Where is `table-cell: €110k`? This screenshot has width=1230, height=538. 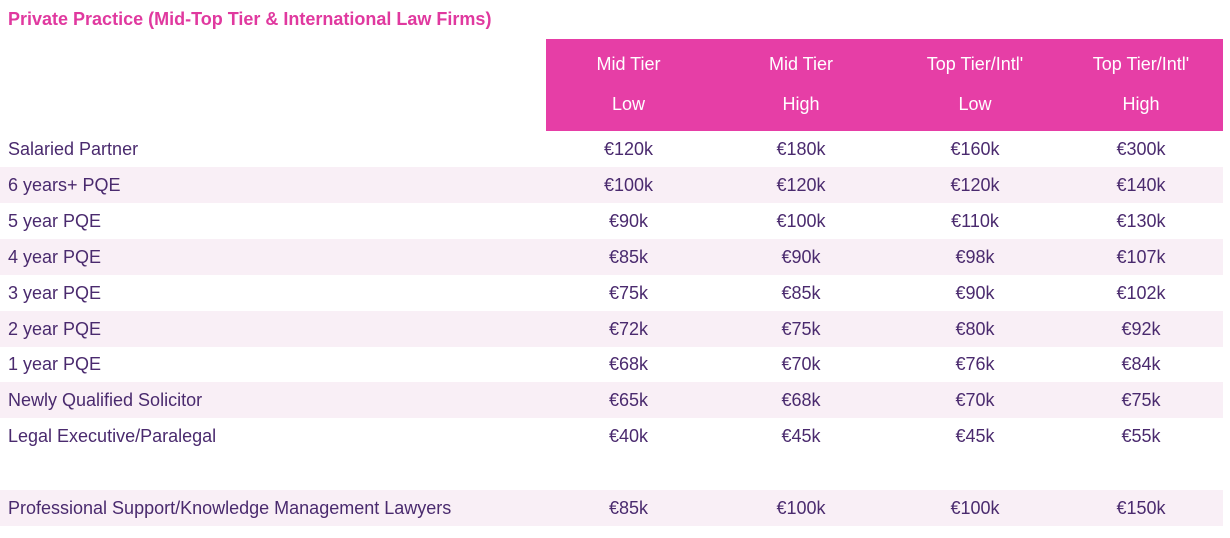
table-cell: €110k is located at coordinates (975, 221).